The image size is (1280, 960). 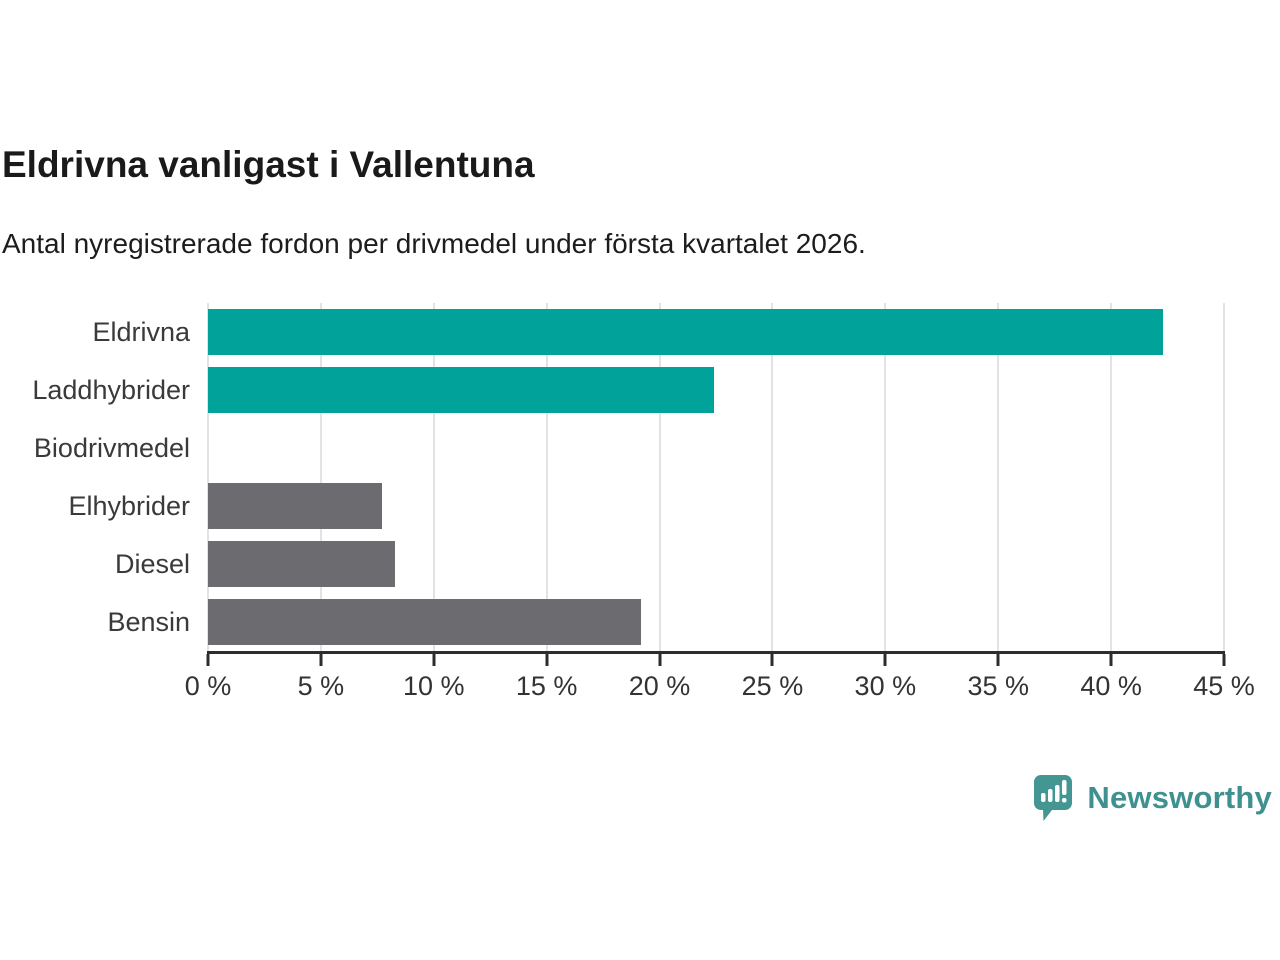 I want to click on x-tick-label: 35 %, so click(x=998, y=686).